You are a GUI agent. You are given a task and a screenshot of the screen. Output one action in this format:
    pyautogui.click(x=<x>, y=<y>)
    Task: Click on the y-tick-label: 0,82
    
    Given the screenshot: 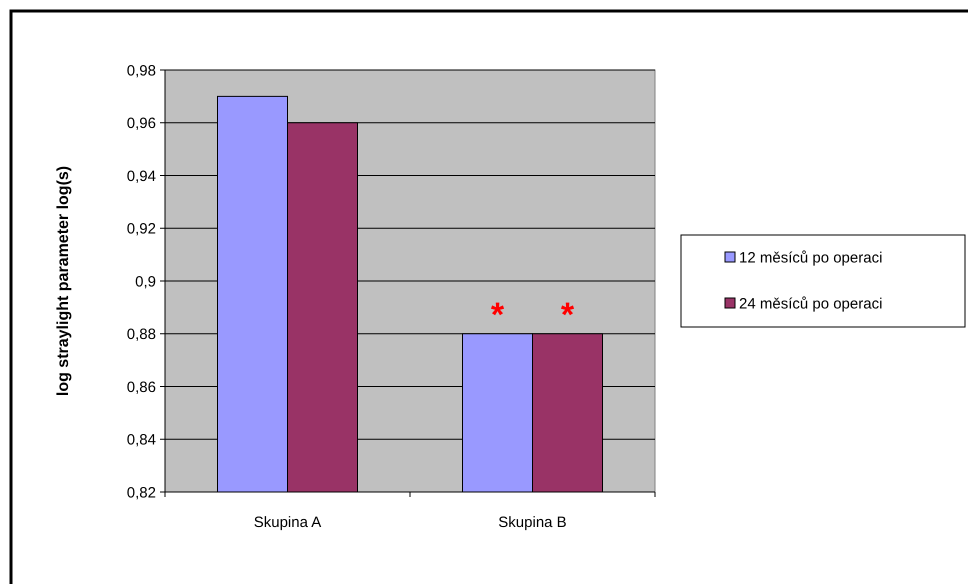 What is the action you would take?
    pyautogui.click(x=141, y=493)
    